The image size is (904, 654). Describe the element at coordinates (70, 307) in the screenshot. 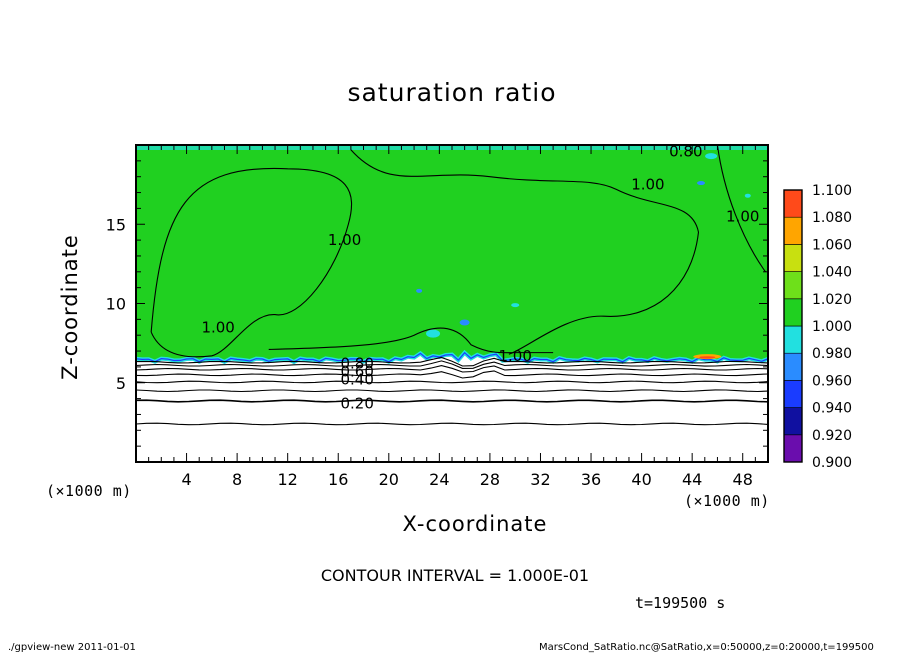

I see `y-axis-label: Z-coordinate` at that location.